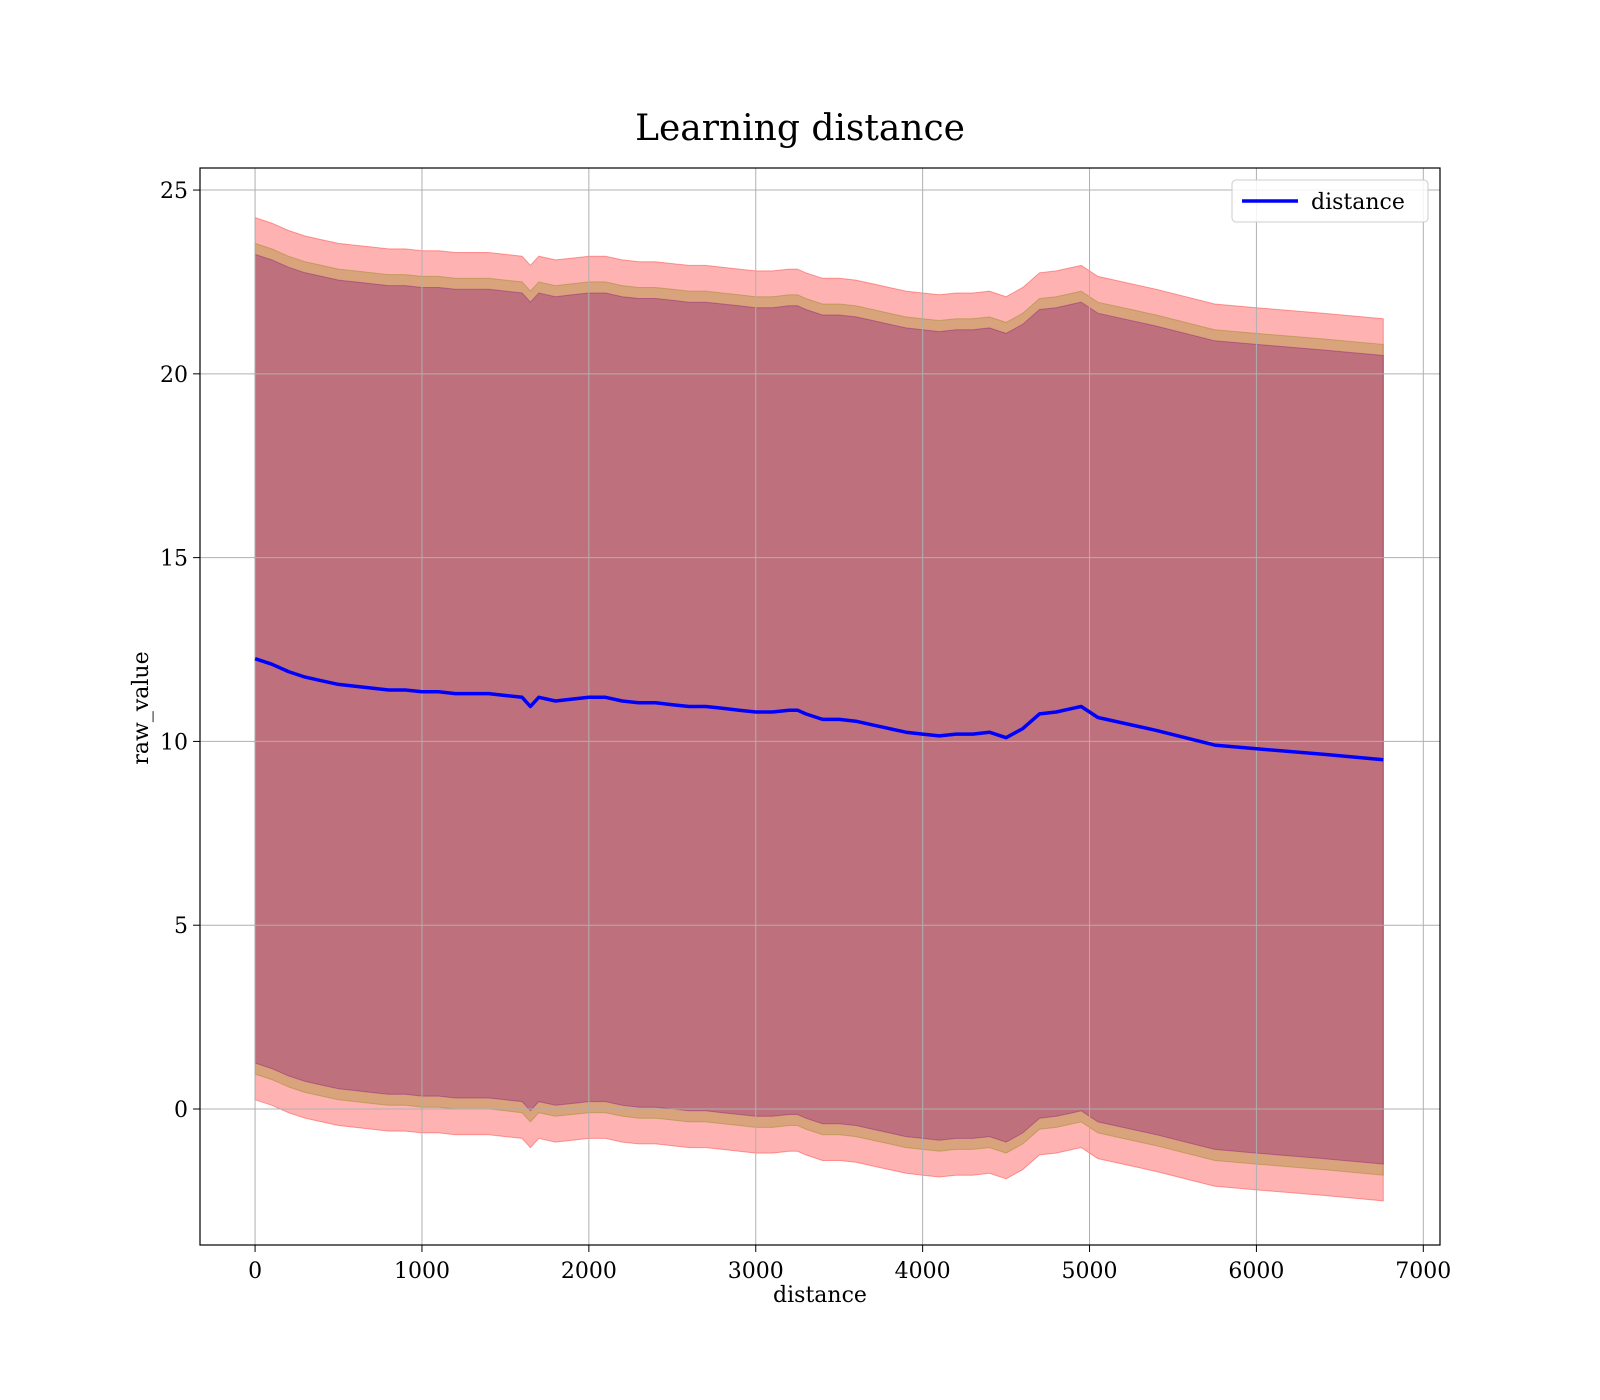 The height and width of the screenshot is (1400, 1600). What do you see at coordinates (174, 375) in the screenshot?
I see `y-tick-label: 20` at bounding box center [174, 375].